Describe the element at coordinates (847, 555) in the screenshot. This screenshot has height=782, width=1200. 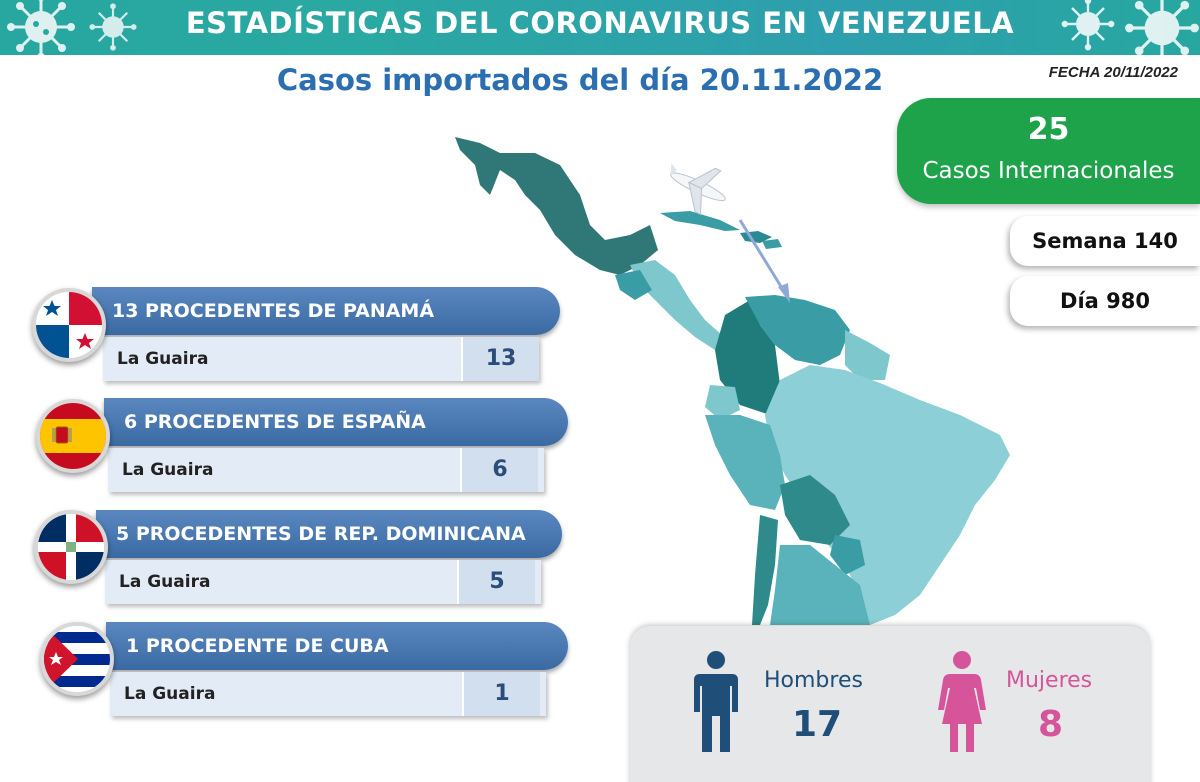
I see `map-region-paraguay` at that location.